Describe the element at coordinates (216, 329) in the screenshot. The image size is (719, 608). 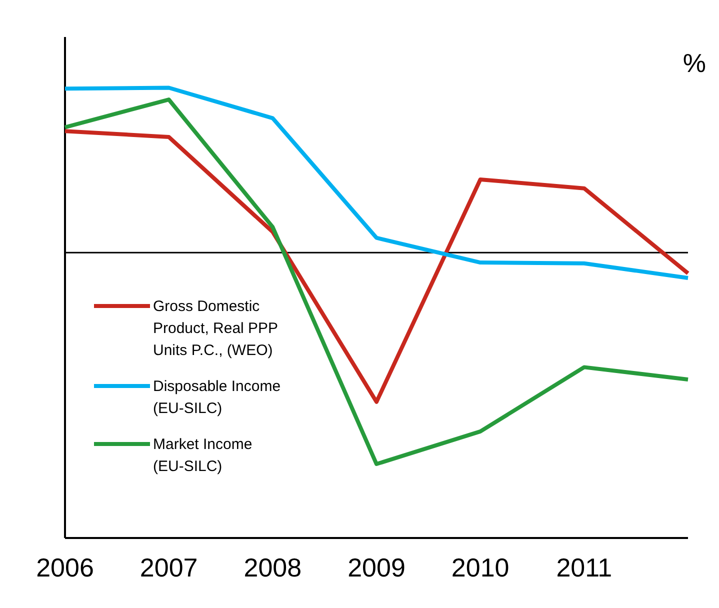
I see `legend-label: Gross Domestic Product, Real PPP Units P.C., (WEO)` at that location.